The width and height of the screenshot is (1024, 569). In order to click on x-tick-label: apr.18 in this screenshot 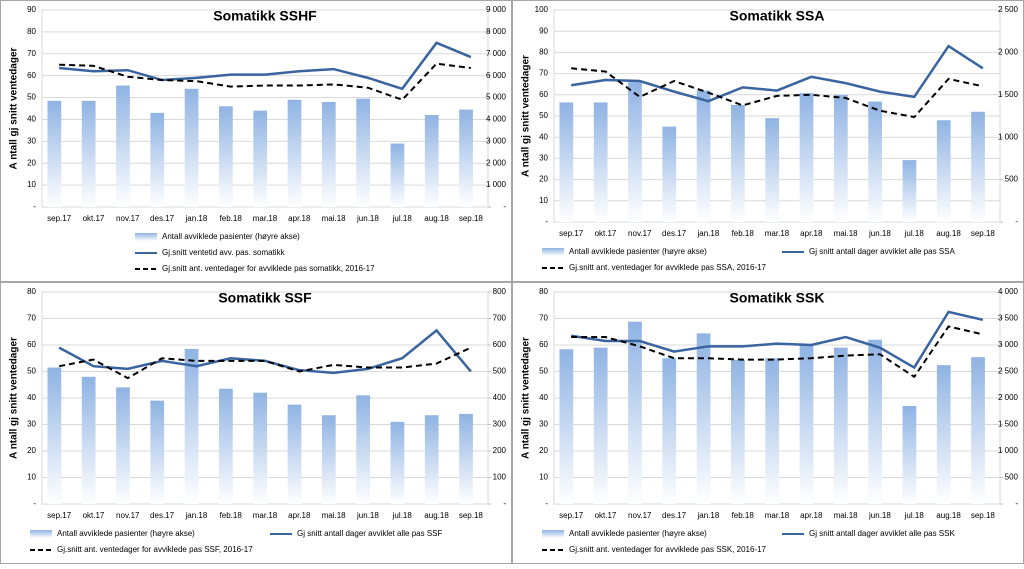, I will do `click(299, 218)`.